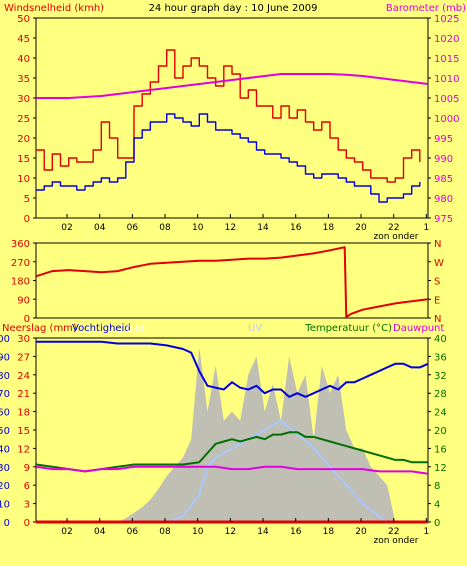 Image resolution: width=467 pixels, height=566 pixels. I want to click on rain-axis-label: 27, so click(23, 357).